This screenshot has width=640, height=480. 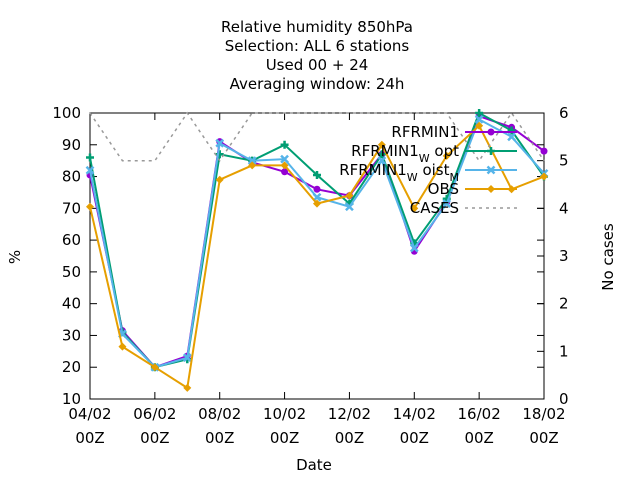 What do you see at coordinates (317, 46) in the screenshot?
I see `chart-title-line: Selection: ALL 6 stations` at bounding box center [317, 46].